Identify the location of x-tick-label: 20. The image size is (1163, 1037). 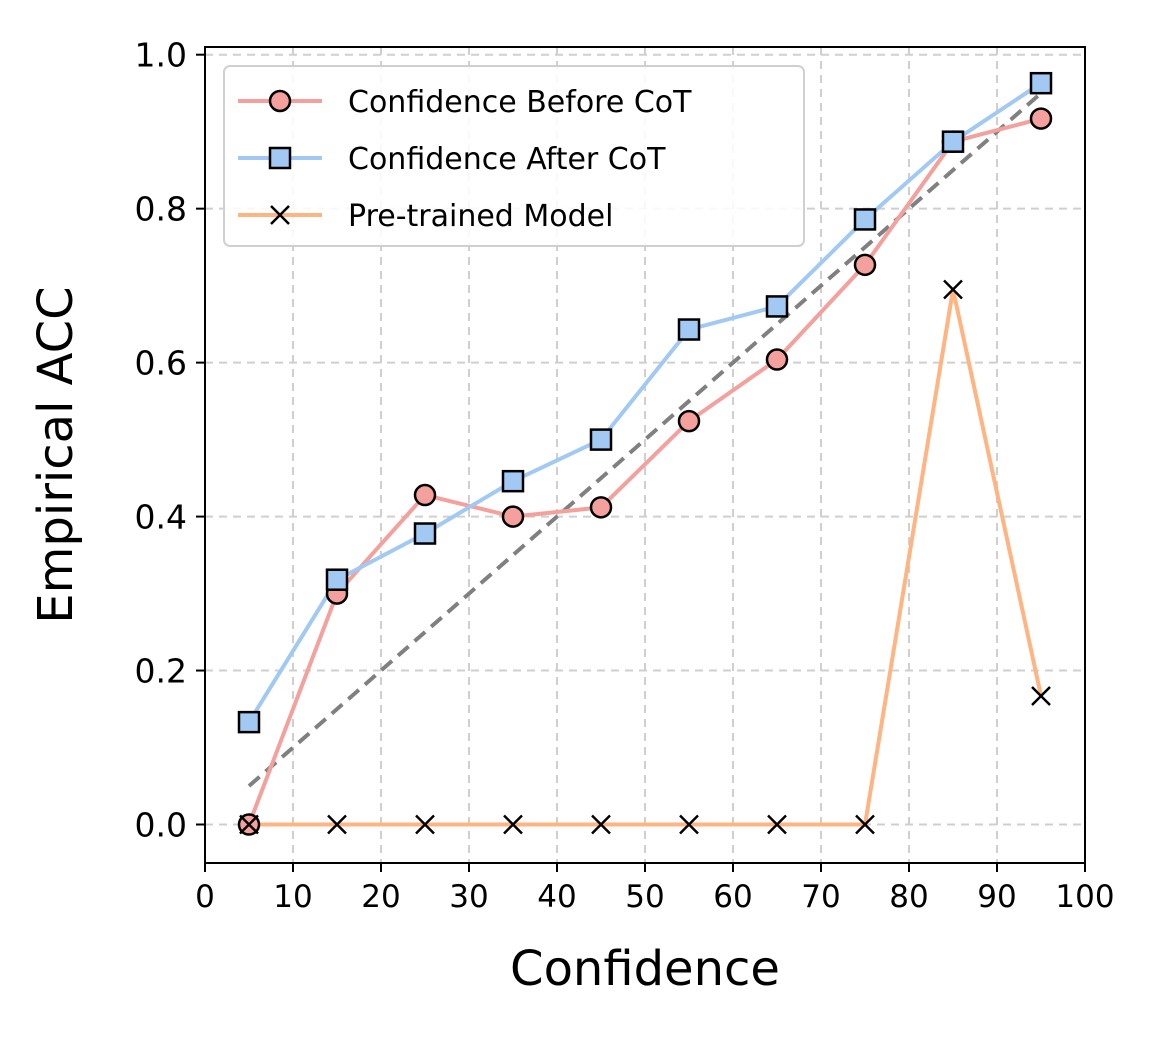
(380, 897).